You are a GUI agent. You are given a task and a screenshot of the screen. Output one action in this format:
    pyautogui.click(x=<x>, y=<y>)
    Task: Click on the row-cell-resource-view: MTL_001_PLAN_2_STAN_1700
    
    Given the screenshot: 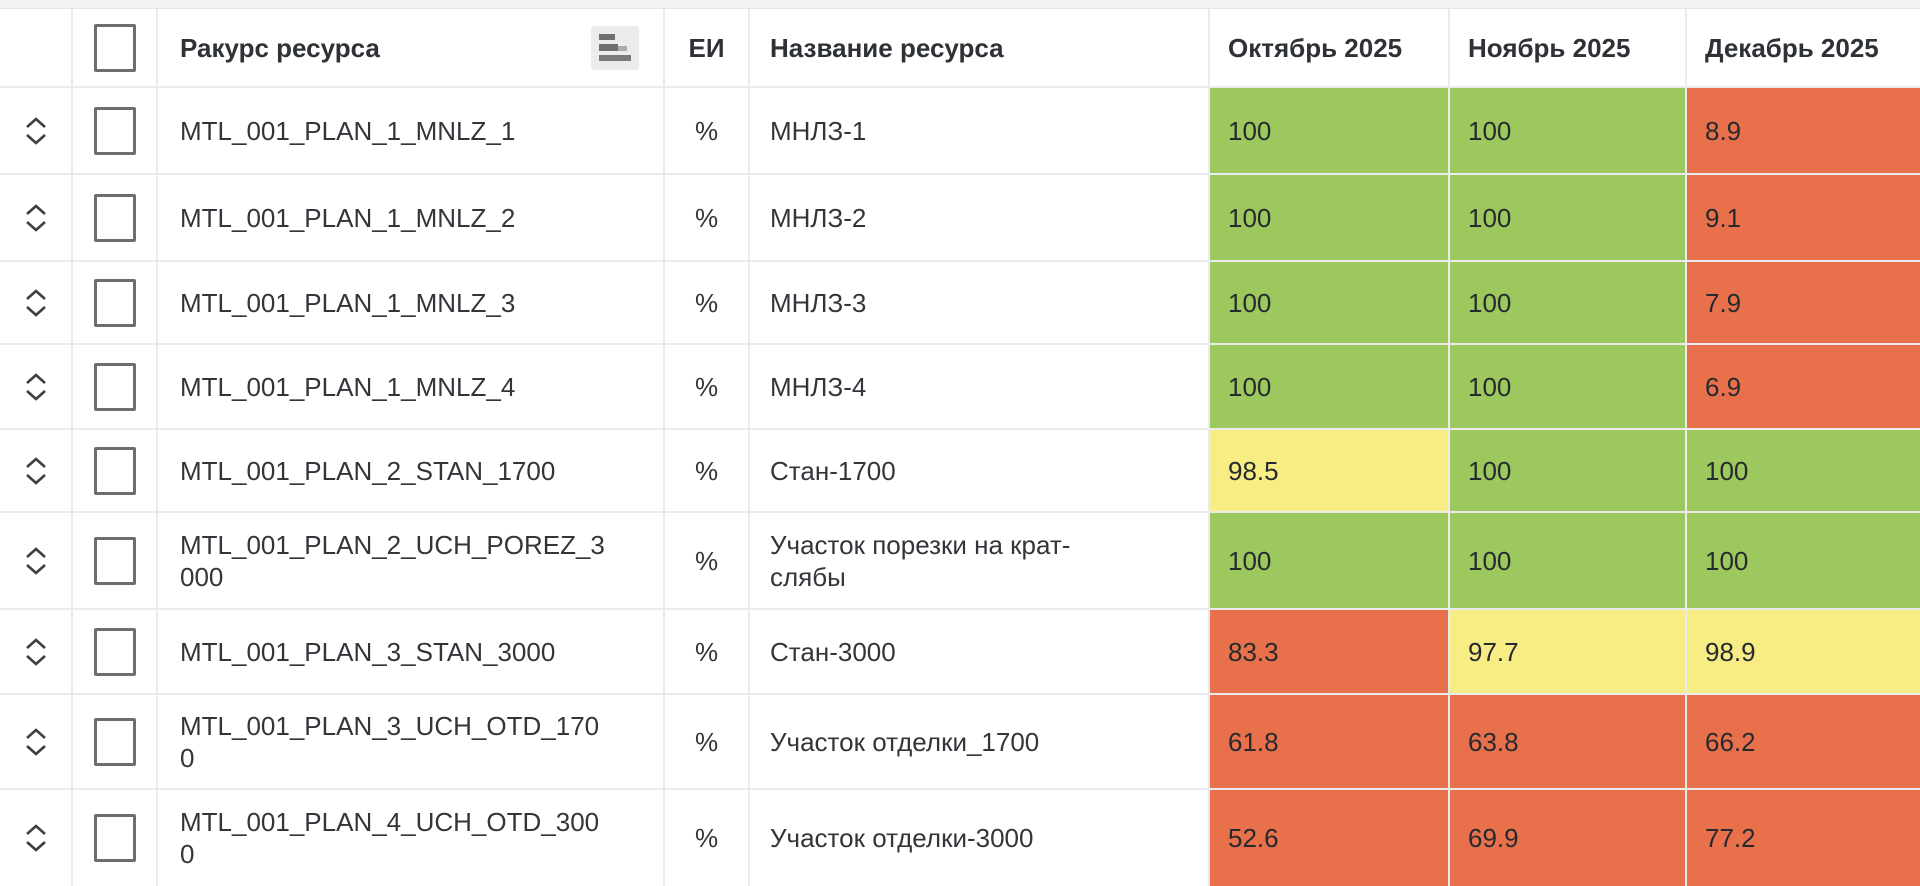 What is the action you would take?
    pyautogui.click(x=410, y=470)
    